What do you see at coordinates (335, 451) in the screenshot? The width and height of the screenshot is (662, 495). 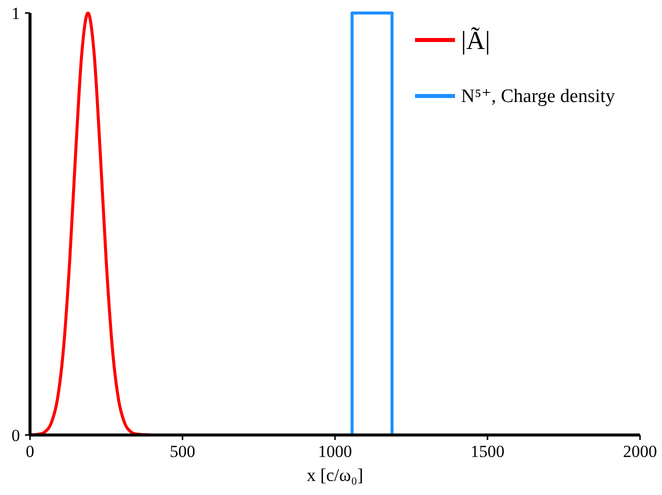 I see `x-tick-label: 1000` at bounding box center [335, 451].